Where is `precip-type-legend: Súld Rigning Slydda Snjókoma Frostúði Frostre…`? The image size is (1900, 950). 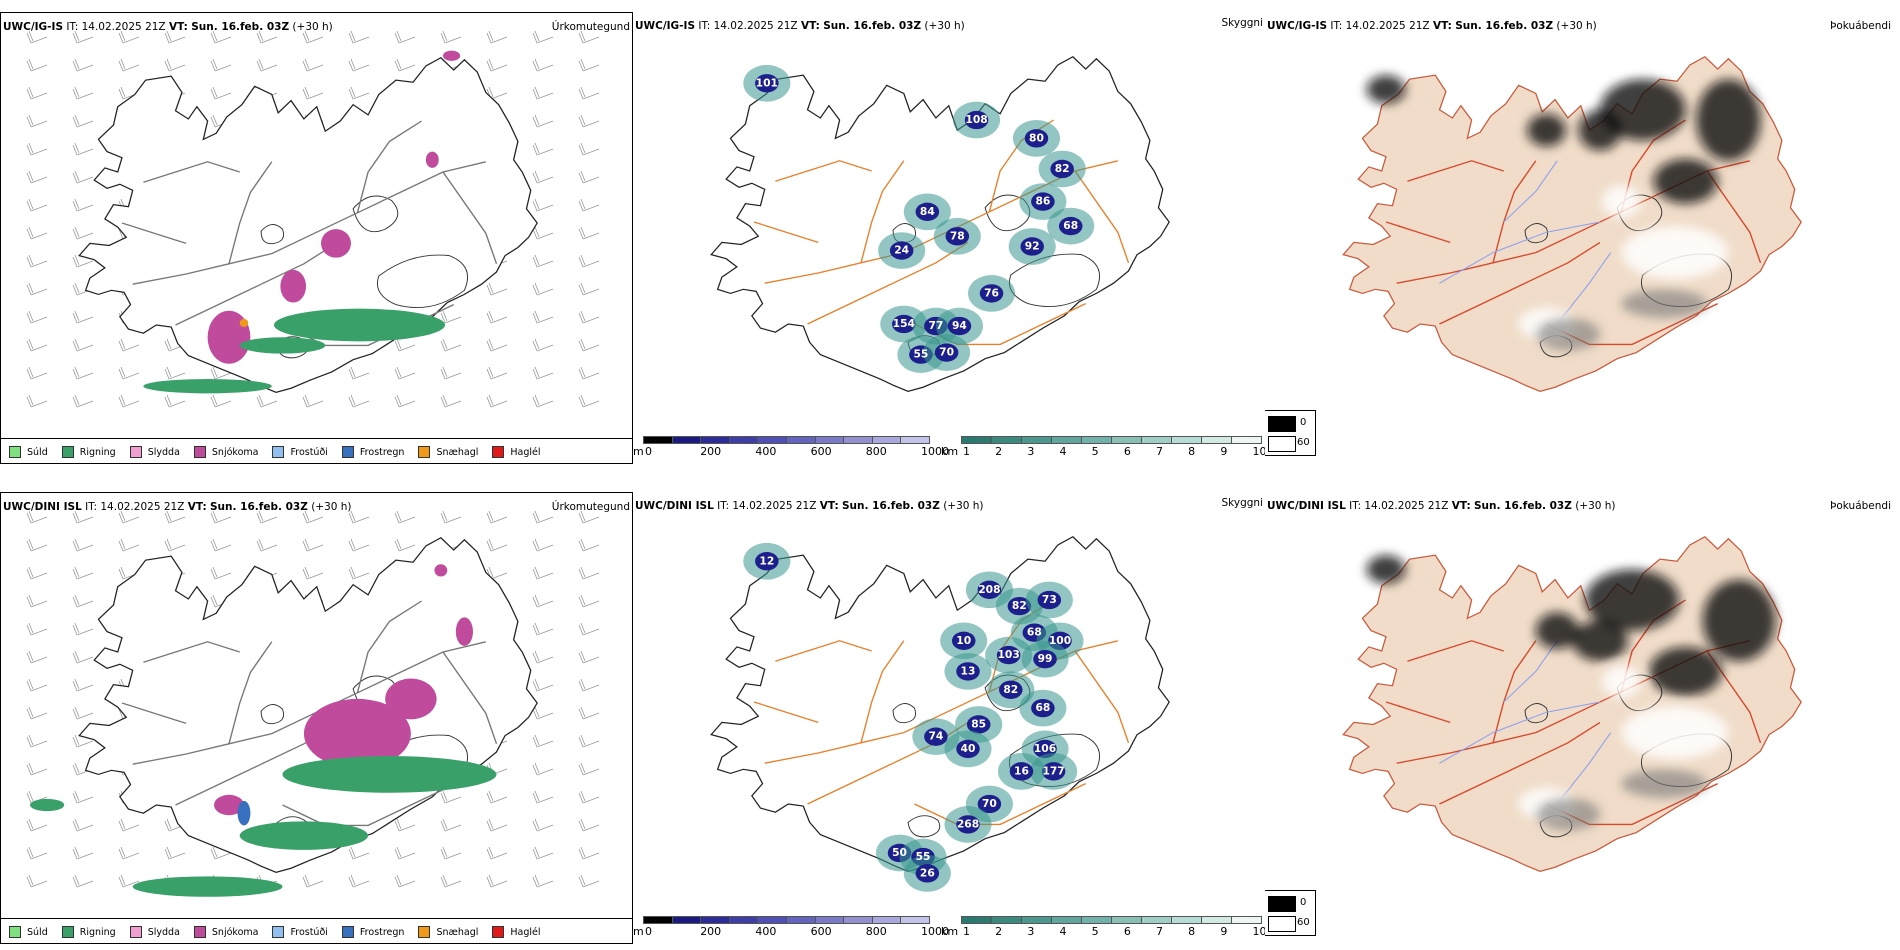 precip-type-legend: Súld Rigning Slydda Snjókoma Frostúði Frostre… is located at coordinates (316, 450).